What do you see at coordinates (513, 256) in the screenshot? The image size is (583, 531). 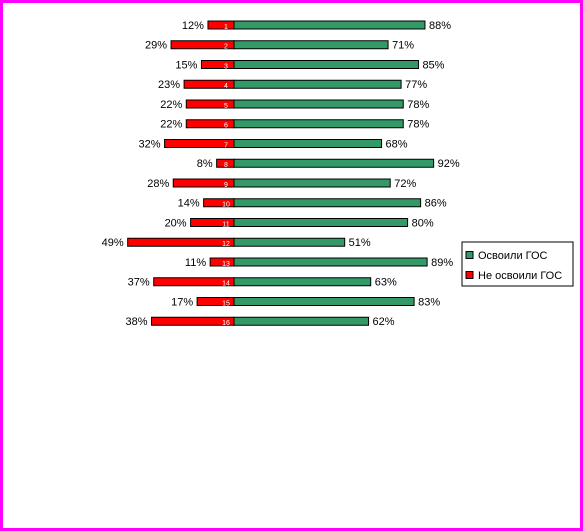 I see `legend-label: Освоили ГОС` at bounding box center [513, 256].